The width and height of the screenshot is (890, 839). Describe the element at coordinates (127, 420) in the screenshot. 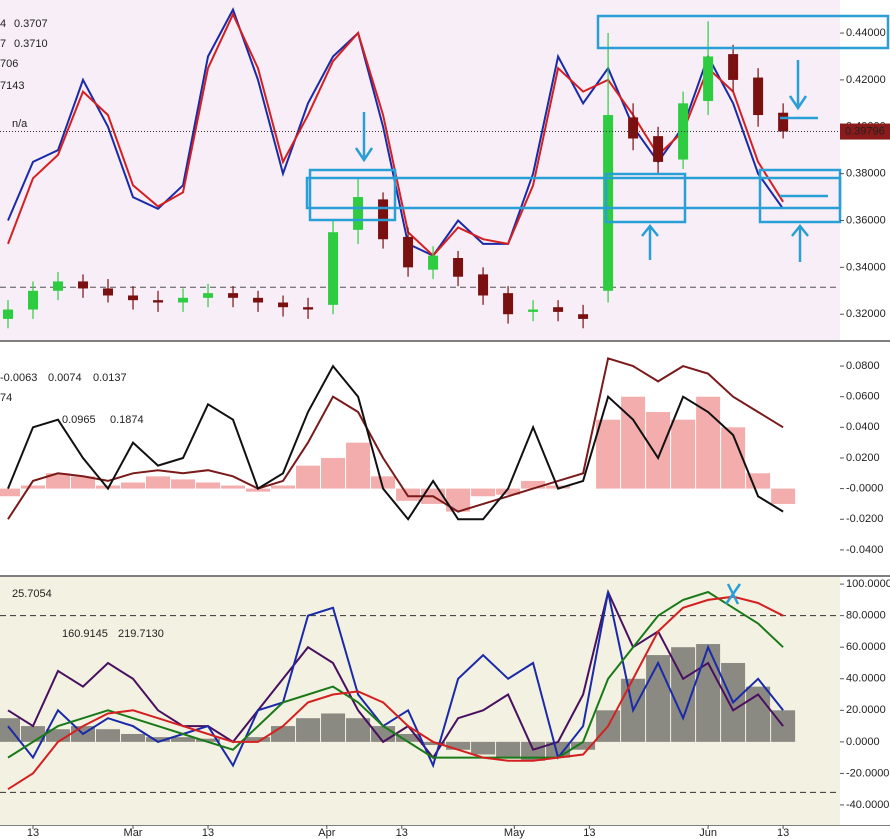

I see `legend-text: 0.1874` at that location.